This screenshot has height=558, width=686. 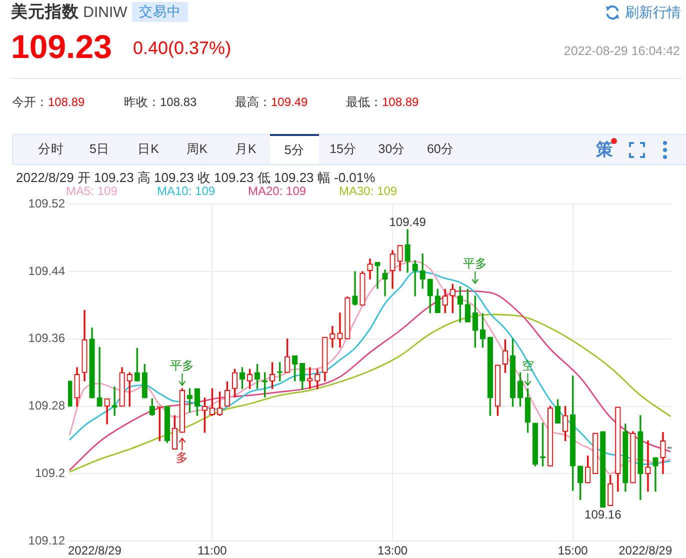 What do you see at coordinates (47, 405) in the screenshot?
I see `y-tick-label: 109.28` at bounding box center [47, 405].